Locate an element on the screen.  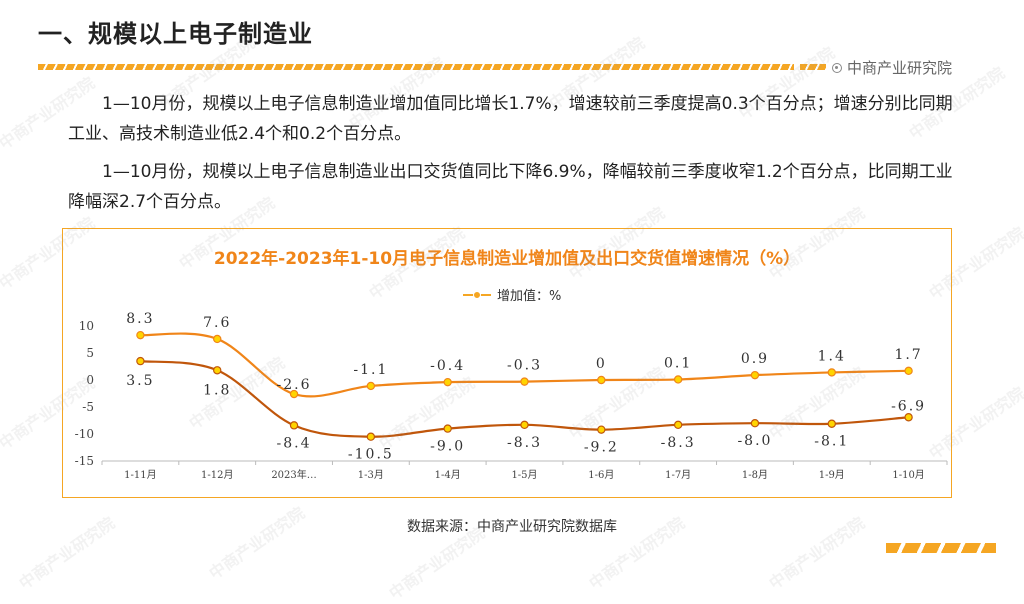
data-label: 7.6 is located at coordinates (217, 323).